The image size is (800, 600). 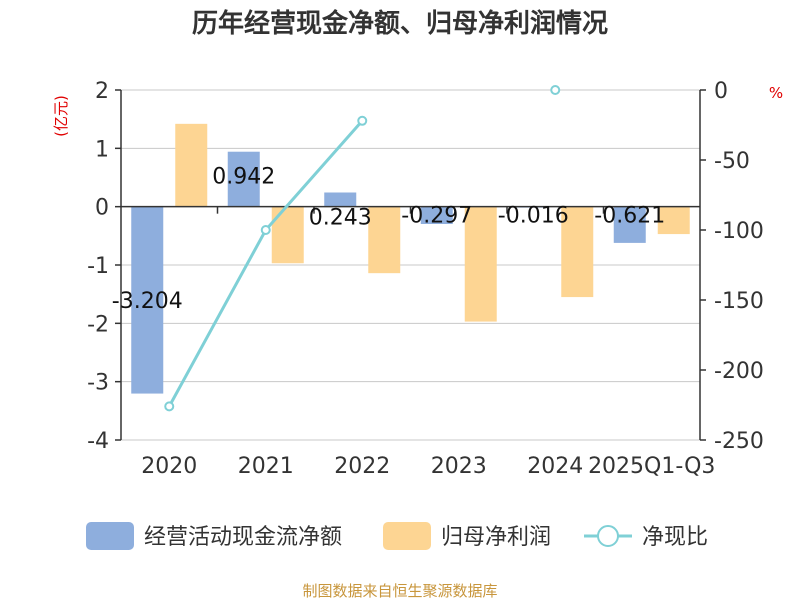 I want to click on legend-swatch-cashflow, so click(x=110, y=536).